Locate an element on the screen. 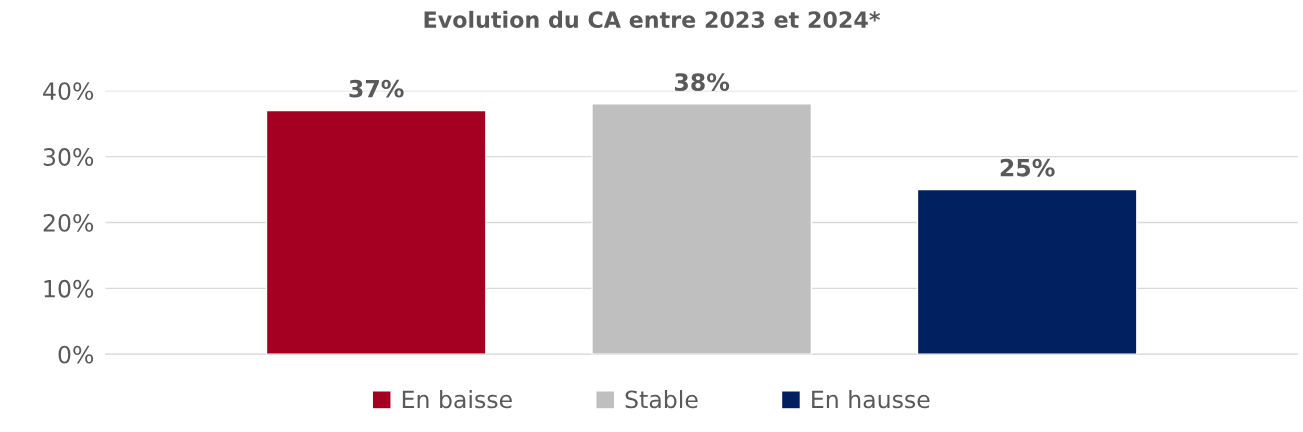 This screenshot has width=1303, height=432. y-tick-label: 0% is located at coordinates (76, 354).